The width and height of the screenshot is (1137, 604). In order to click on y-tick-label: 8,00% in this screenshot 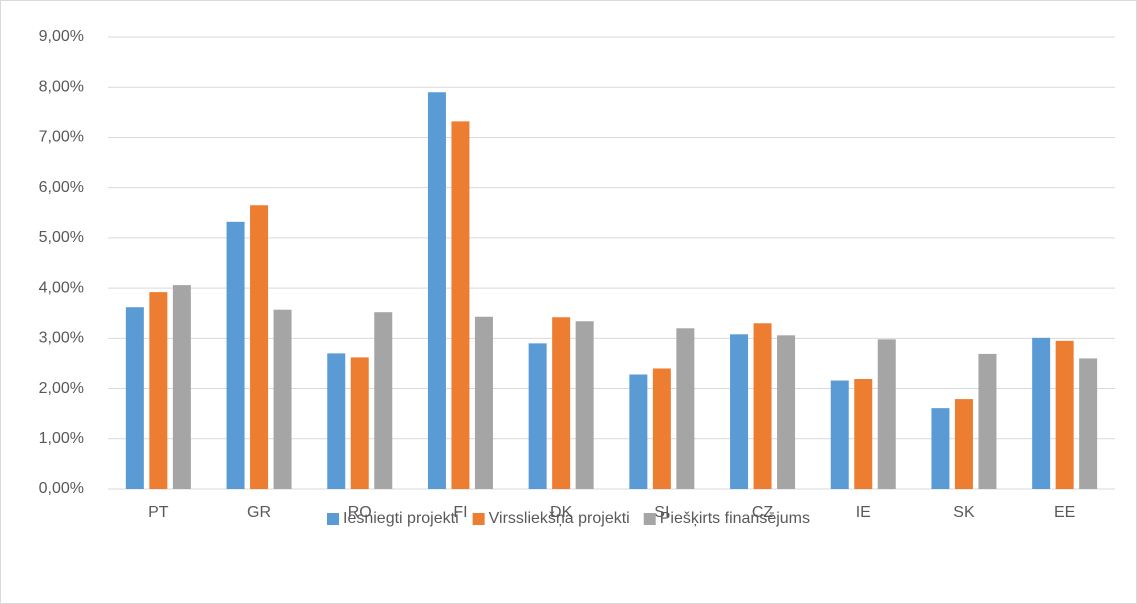, I will do `click(61, 86)`.